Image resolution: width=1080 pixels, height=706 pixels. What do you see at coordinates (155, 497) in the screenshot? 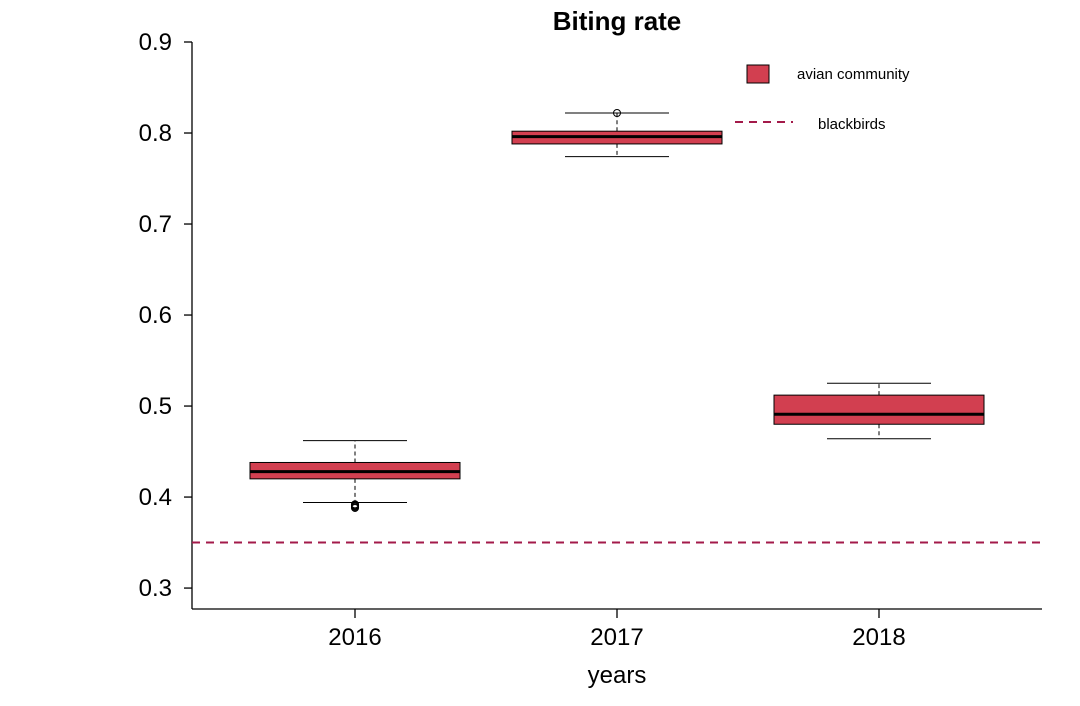
I see `y-tick-label: 0.4` at bounding box center [155, 497].